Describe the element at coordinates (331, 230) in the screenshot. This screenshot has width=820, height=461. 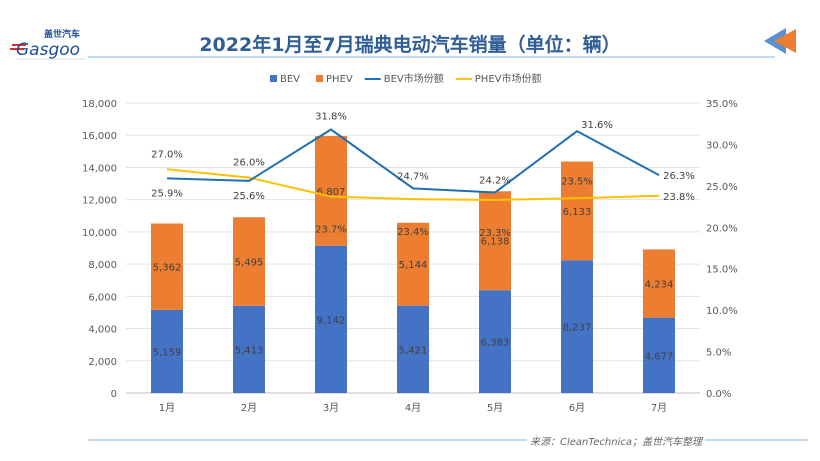
I see `phev-share-label: 23.7%` at that location.